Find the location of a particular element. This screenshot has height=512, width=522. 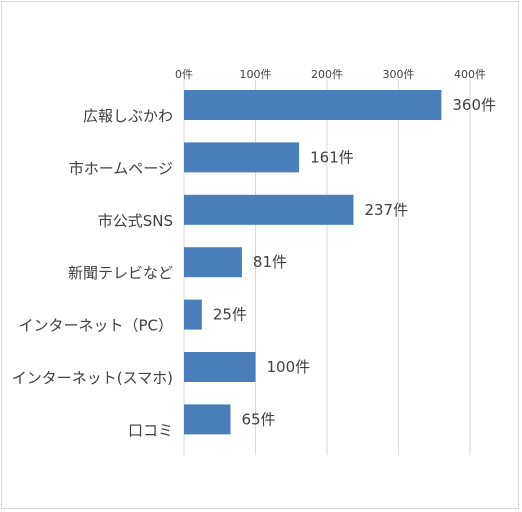

category-label: 市公式SNS is located at coordinates (135, 221).